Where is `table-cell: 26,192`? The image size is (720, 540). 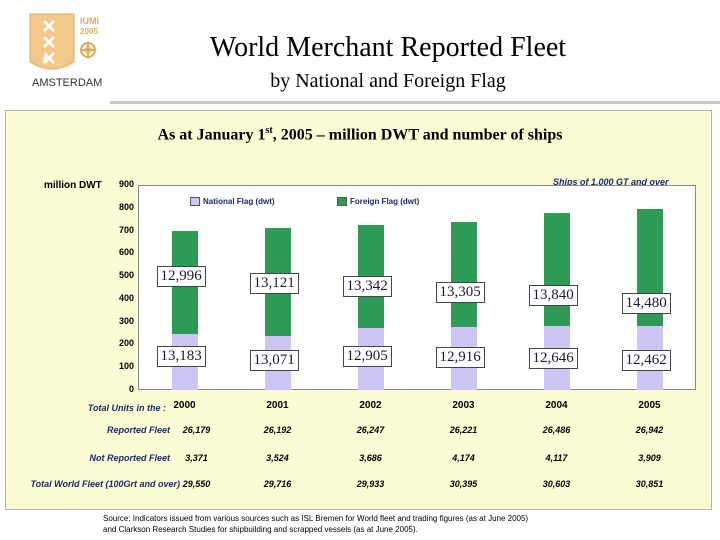
table-cell: 26,192 is located at coordinates (277, 430).